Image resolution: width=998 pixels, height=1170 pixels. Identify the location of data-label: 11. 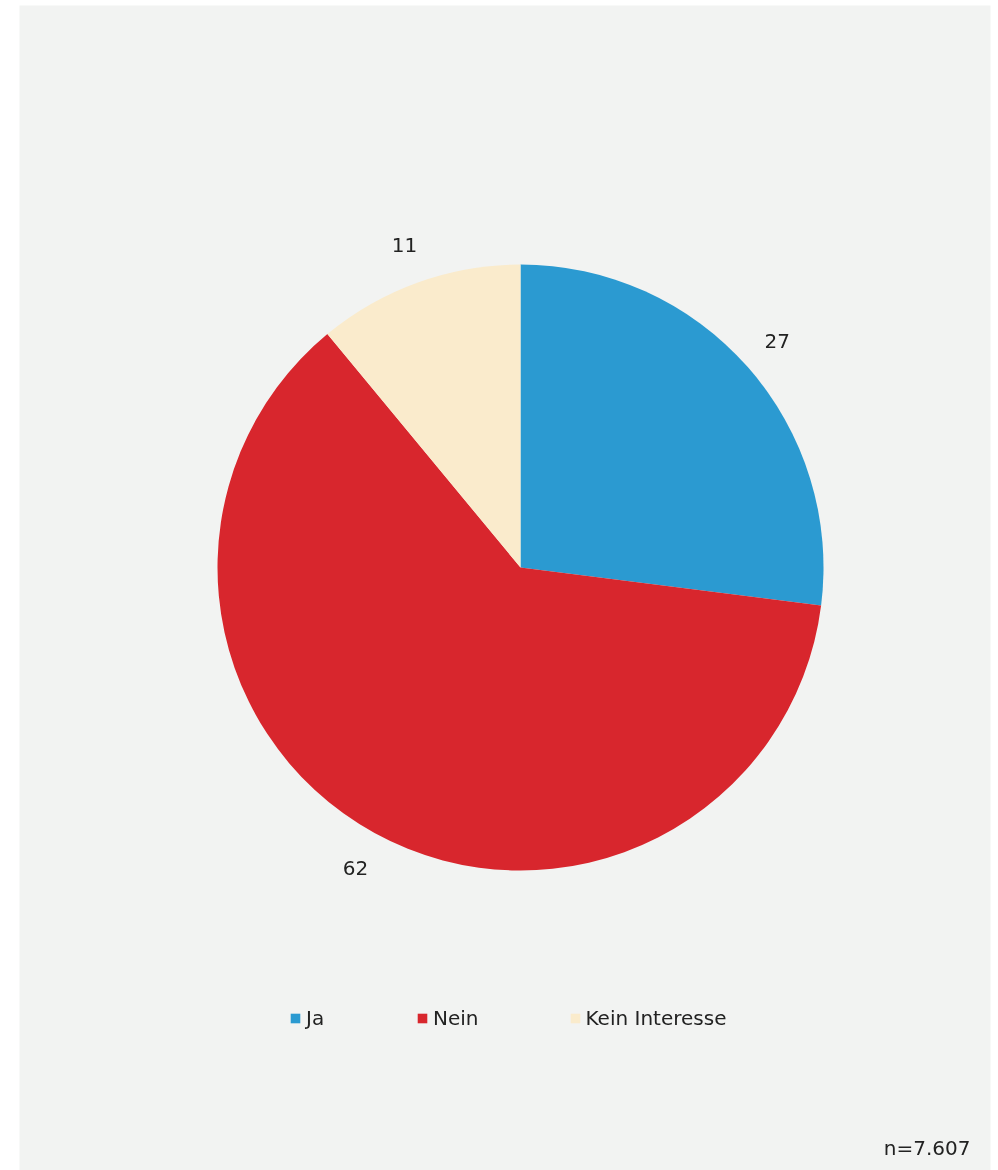
(404, 245).